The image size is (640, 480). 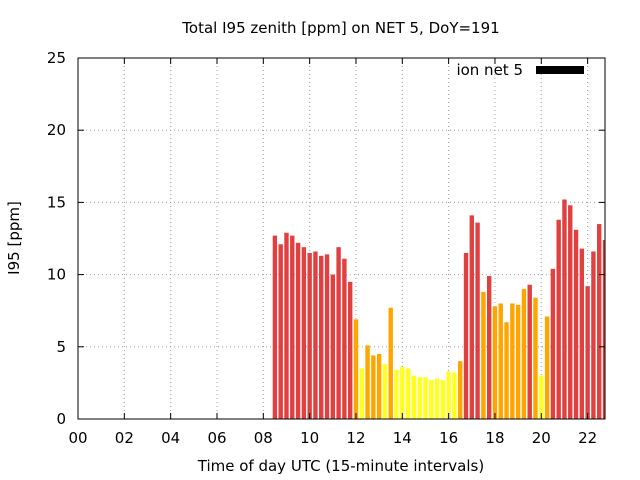 I want to click on chart-title: Total I95 zenith [ppm] on NET 5, DoY=191, so click(x=340, y=28).